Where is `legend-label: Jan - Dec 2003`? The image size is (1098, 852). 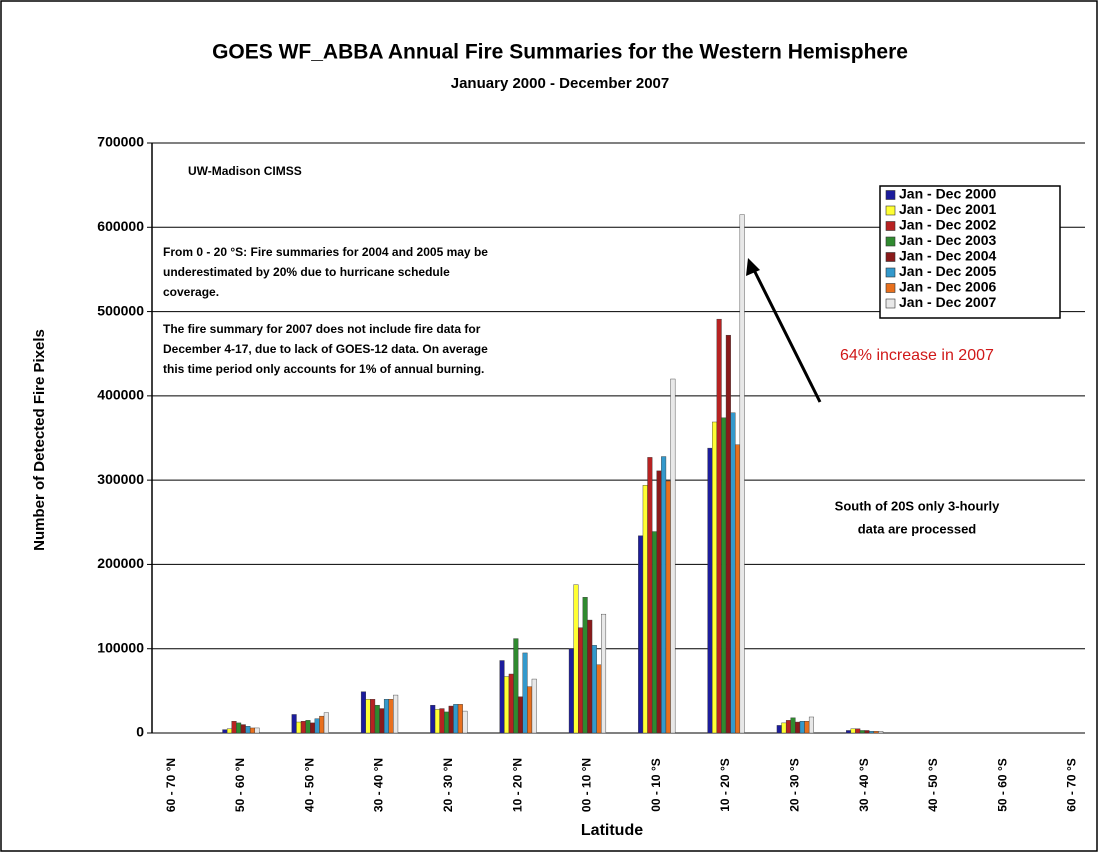
legend-label: Jan - Dec 2003 is located at coordinates (947, 240).